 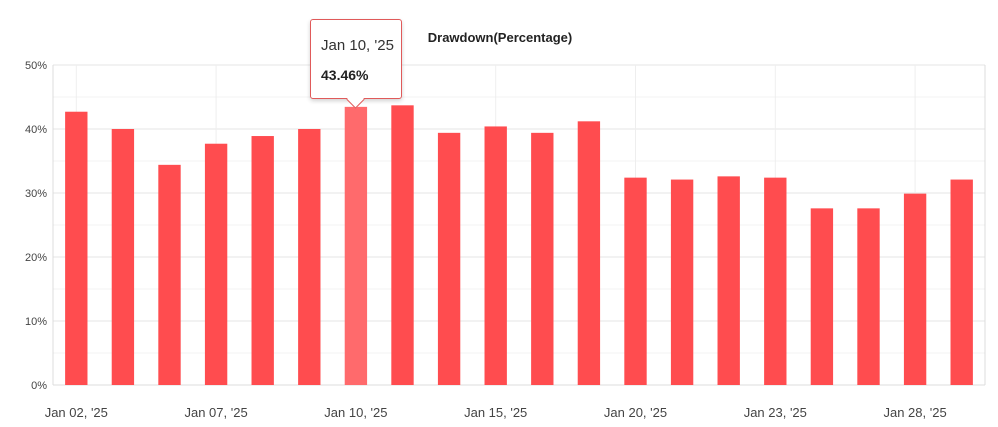 What do you see at coordinates (36, 130) in the screenshot?
I see `y-tick-label: 40%` at bounding box center [36, 130].